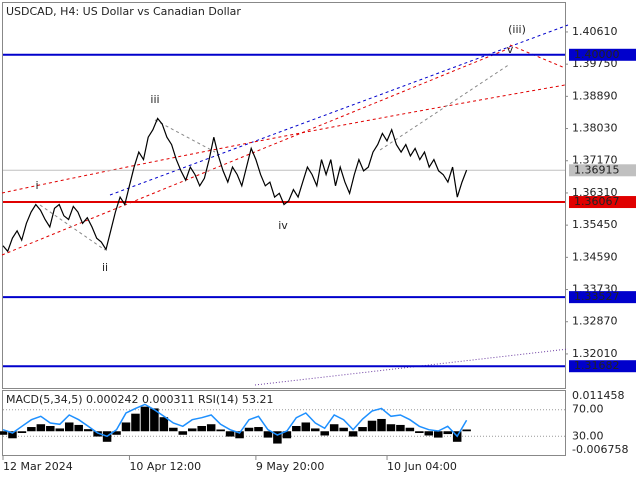  Describe the element at coordinates (595, 31) in the screenshot. I see `y-tick-label: 1.40610` at that location.